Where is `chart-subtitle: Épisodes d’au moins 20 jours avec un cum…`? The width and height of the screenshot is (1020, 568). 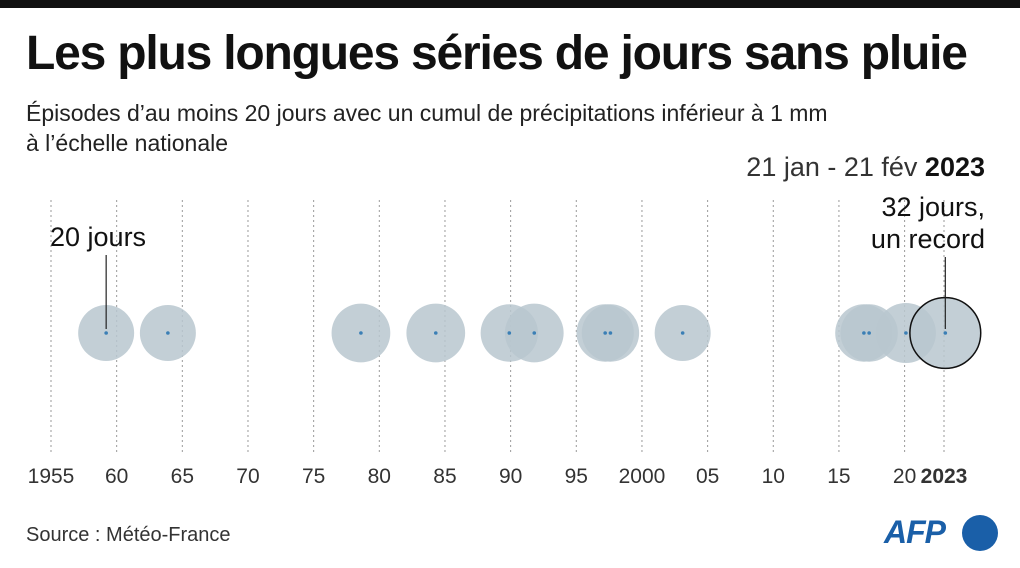
chart-subtitle: Épisodes d’au moins 20 jours avec un cum… is located at coordinates (506, 128).